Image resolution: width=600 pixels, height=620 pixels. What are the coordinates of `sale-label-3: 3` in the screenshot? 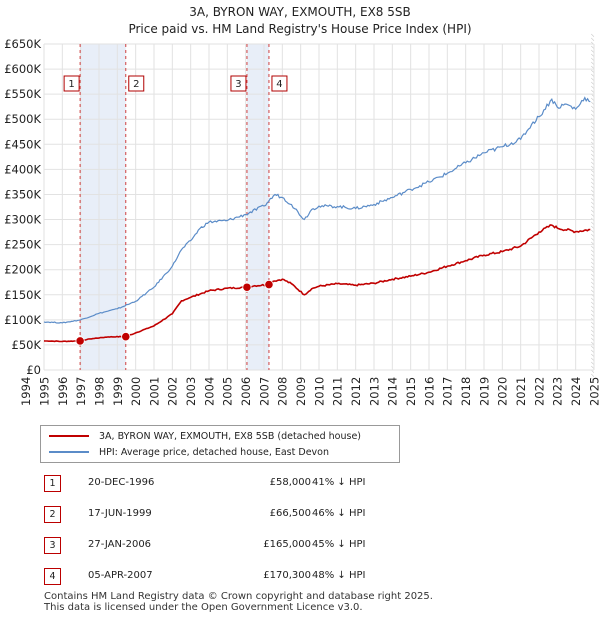 It's located at (238, 83).